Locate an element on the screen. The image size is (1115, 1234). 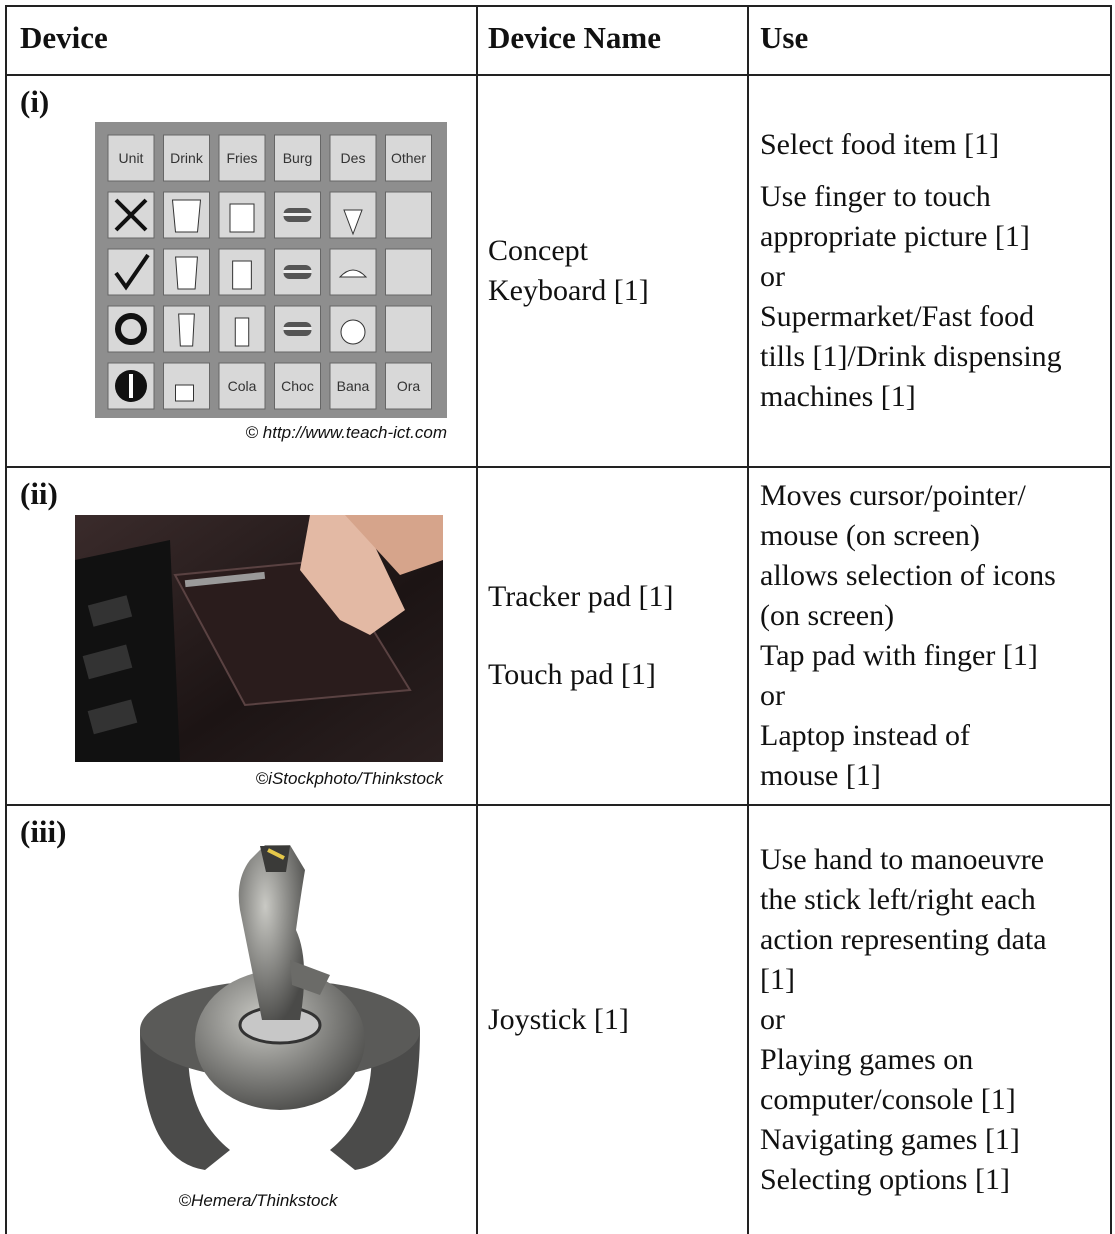
column-header: Device Name is located at coordinates (574, 37).